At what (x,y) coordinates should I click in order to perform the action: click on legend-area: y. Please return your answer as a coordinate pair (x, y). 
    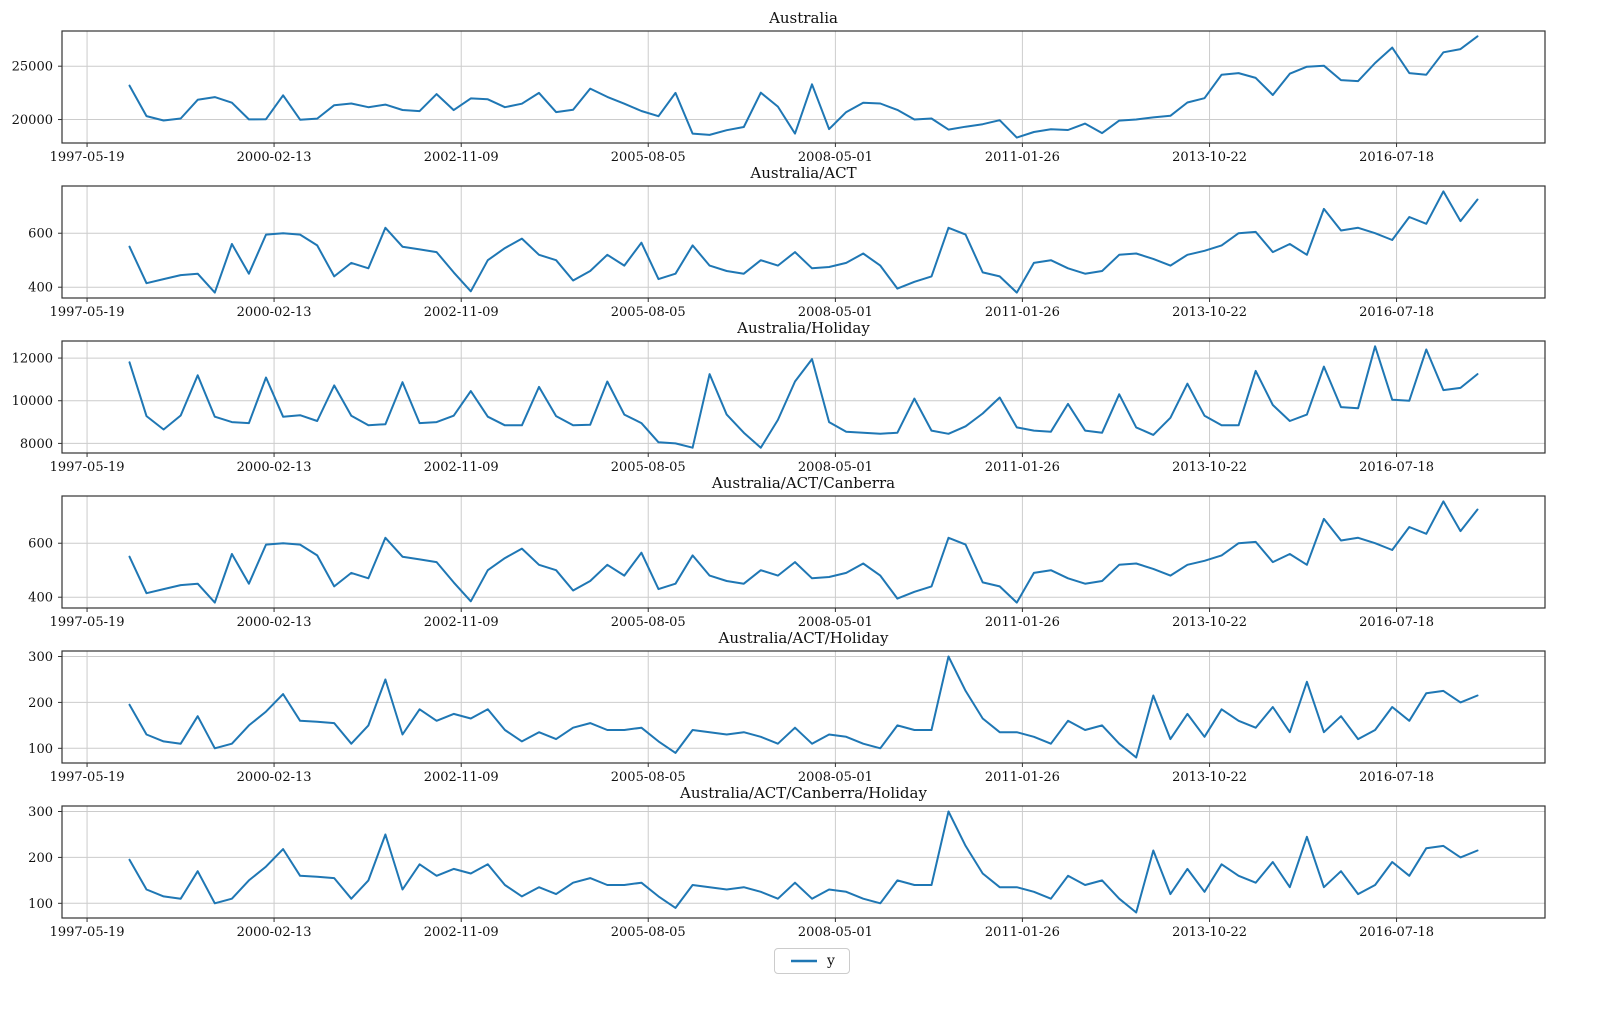
    Looking at the image, I should click on (812, 961).